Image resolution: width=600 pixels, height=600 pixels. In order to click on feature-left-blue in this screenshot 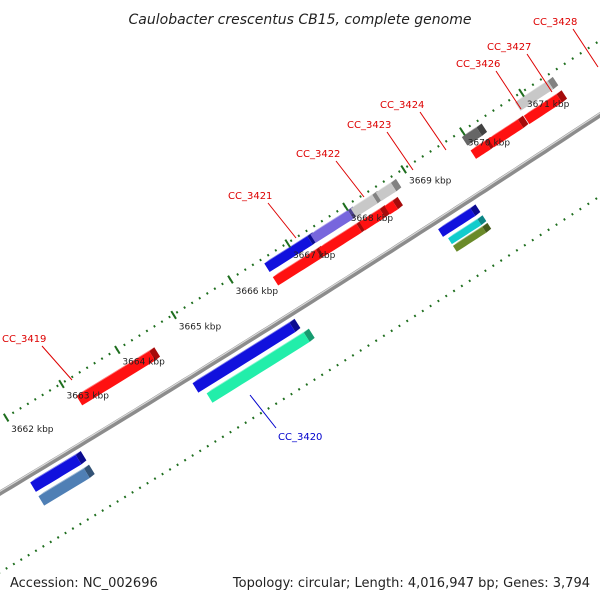, I will do `click(58, 471)`.